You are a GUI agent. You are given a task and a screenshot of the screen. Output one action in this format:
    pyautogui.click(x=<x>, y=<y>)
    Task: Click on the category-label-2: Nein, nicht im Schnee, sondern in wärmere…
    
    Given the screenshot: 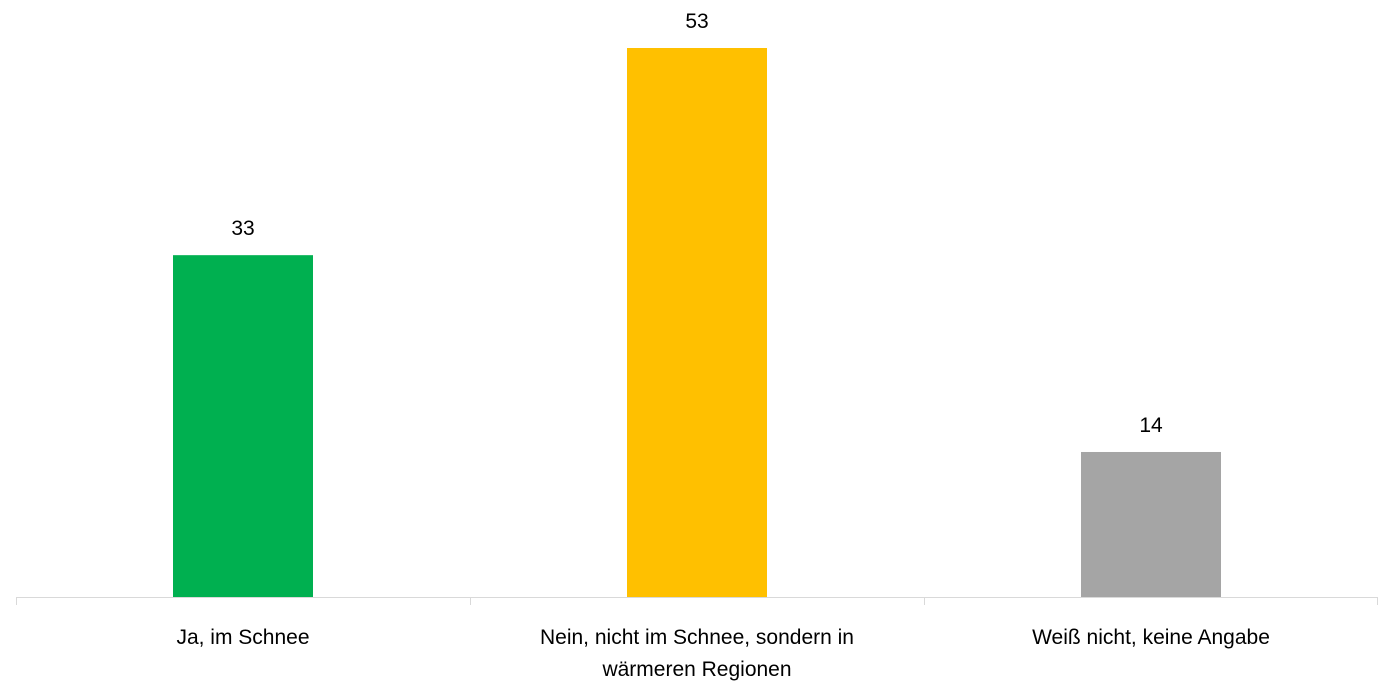 What is the action you would take?
    pyautogui.click(x=697, y=653)
    